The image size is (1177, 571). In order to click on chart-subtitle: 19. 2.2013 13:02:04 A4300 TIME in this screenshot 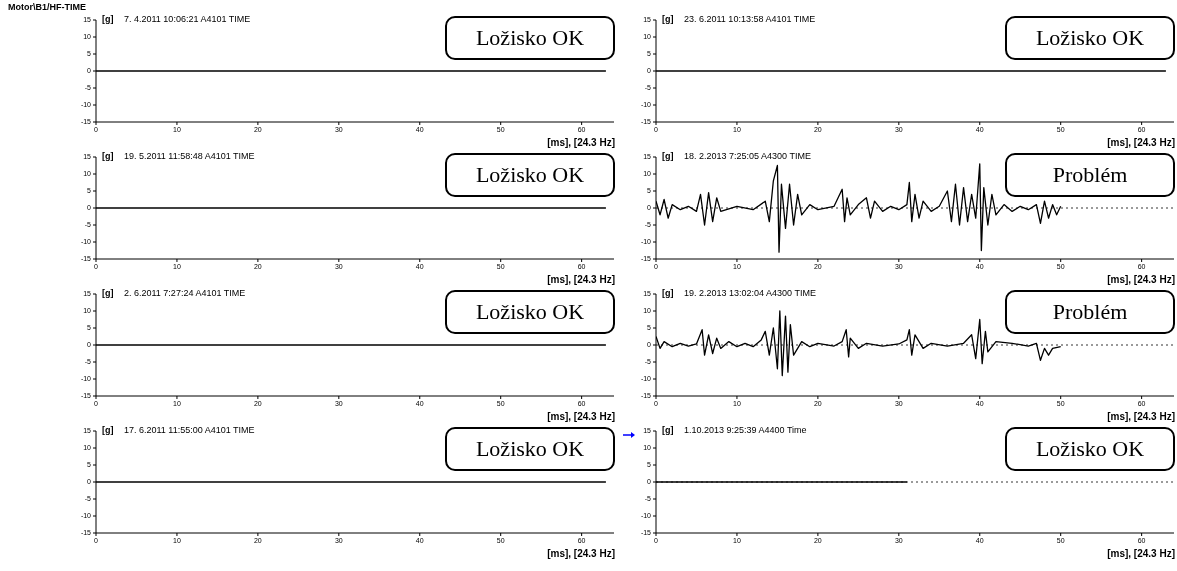, I will do `click(750, 293)`.